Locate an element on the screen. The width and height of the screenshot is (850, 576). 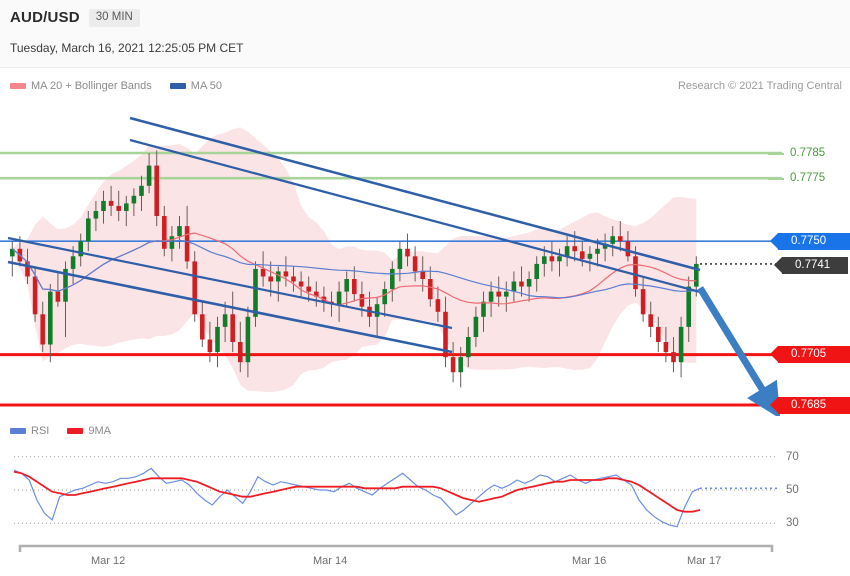
legend-item-ma50: MA 50 is located at coordinates (195, 86).